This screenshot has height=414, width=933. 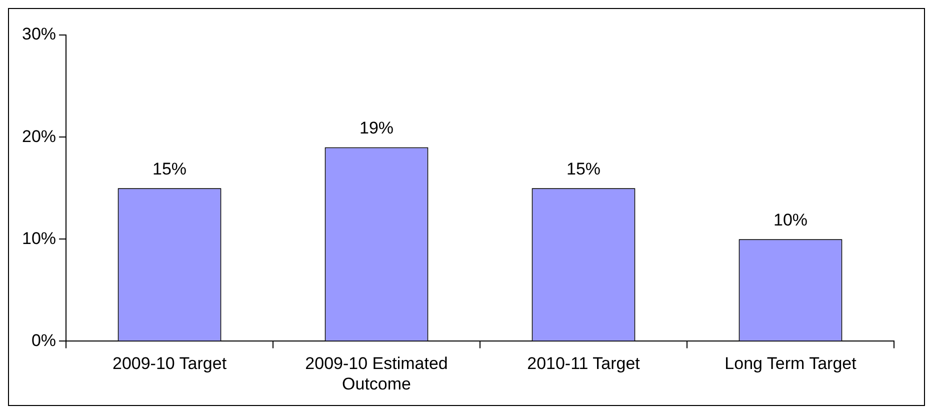 What do you see at coordinates (39, 238) in the screenshot?
I see `y-tick-label: 10%` at bounding box center [39, 238].